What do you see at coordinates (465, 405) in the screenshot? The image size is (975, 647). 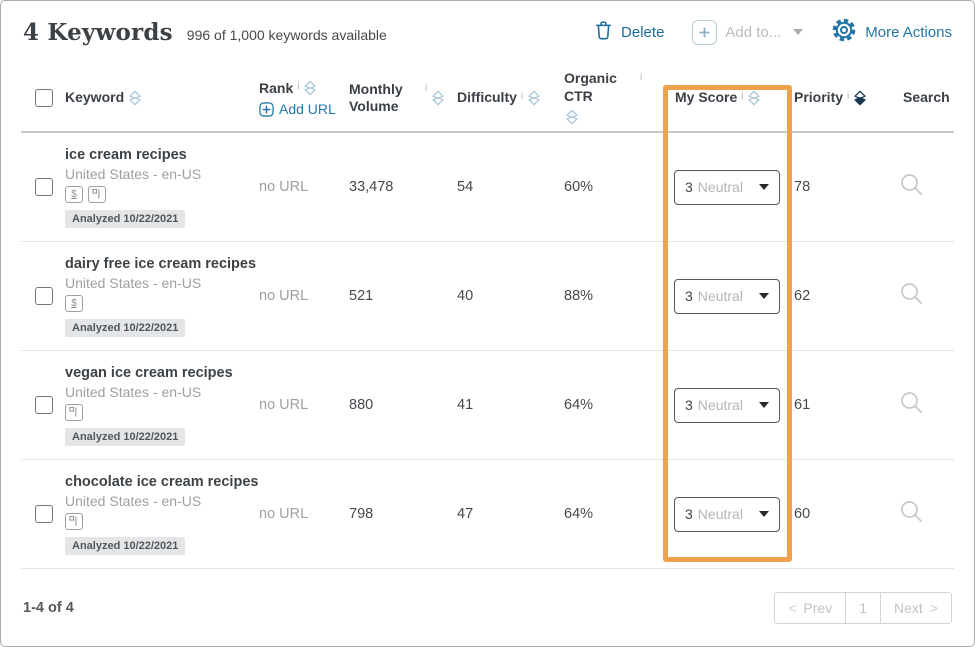 I see `difficulty-value: 41` at bounding box center [465, 405].